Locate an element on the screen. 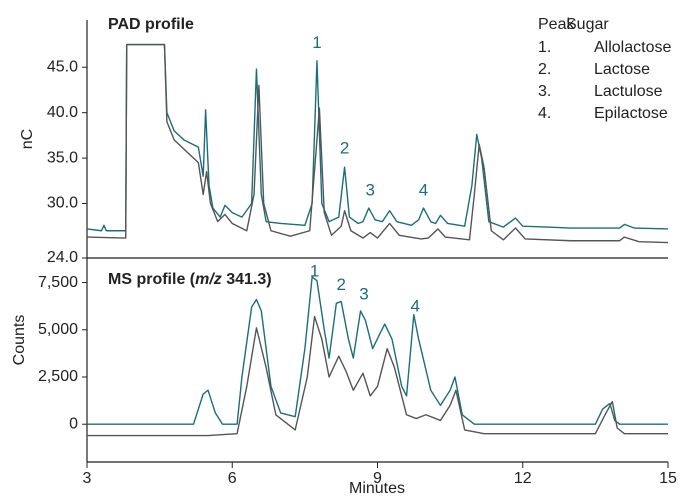  y-tick-label: 7,500 is located at coordinates (58, 282).